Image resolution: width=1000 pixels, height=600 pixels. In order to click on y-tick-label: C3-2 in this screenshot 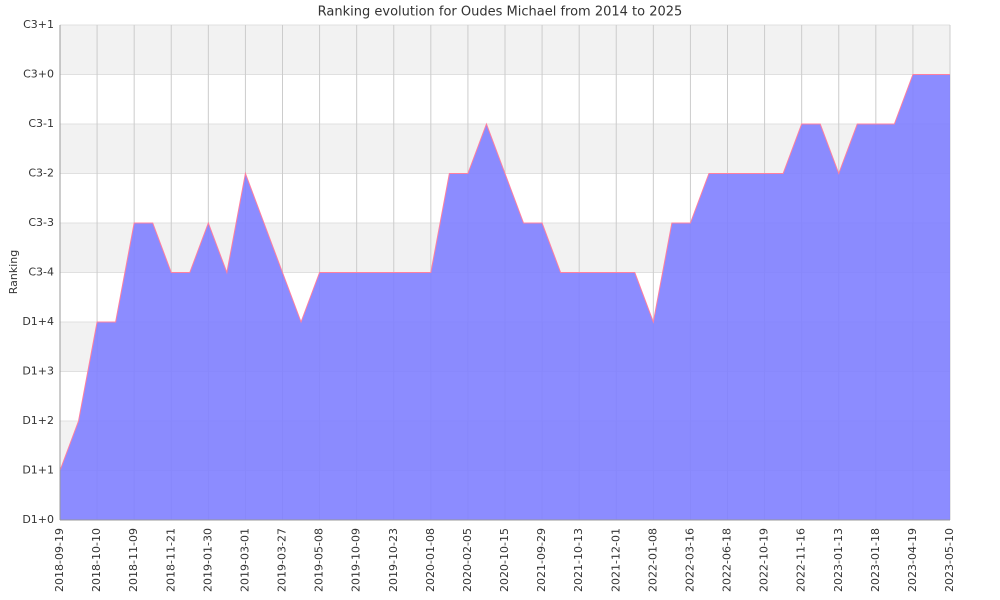, I will do `click(41, 173)`.